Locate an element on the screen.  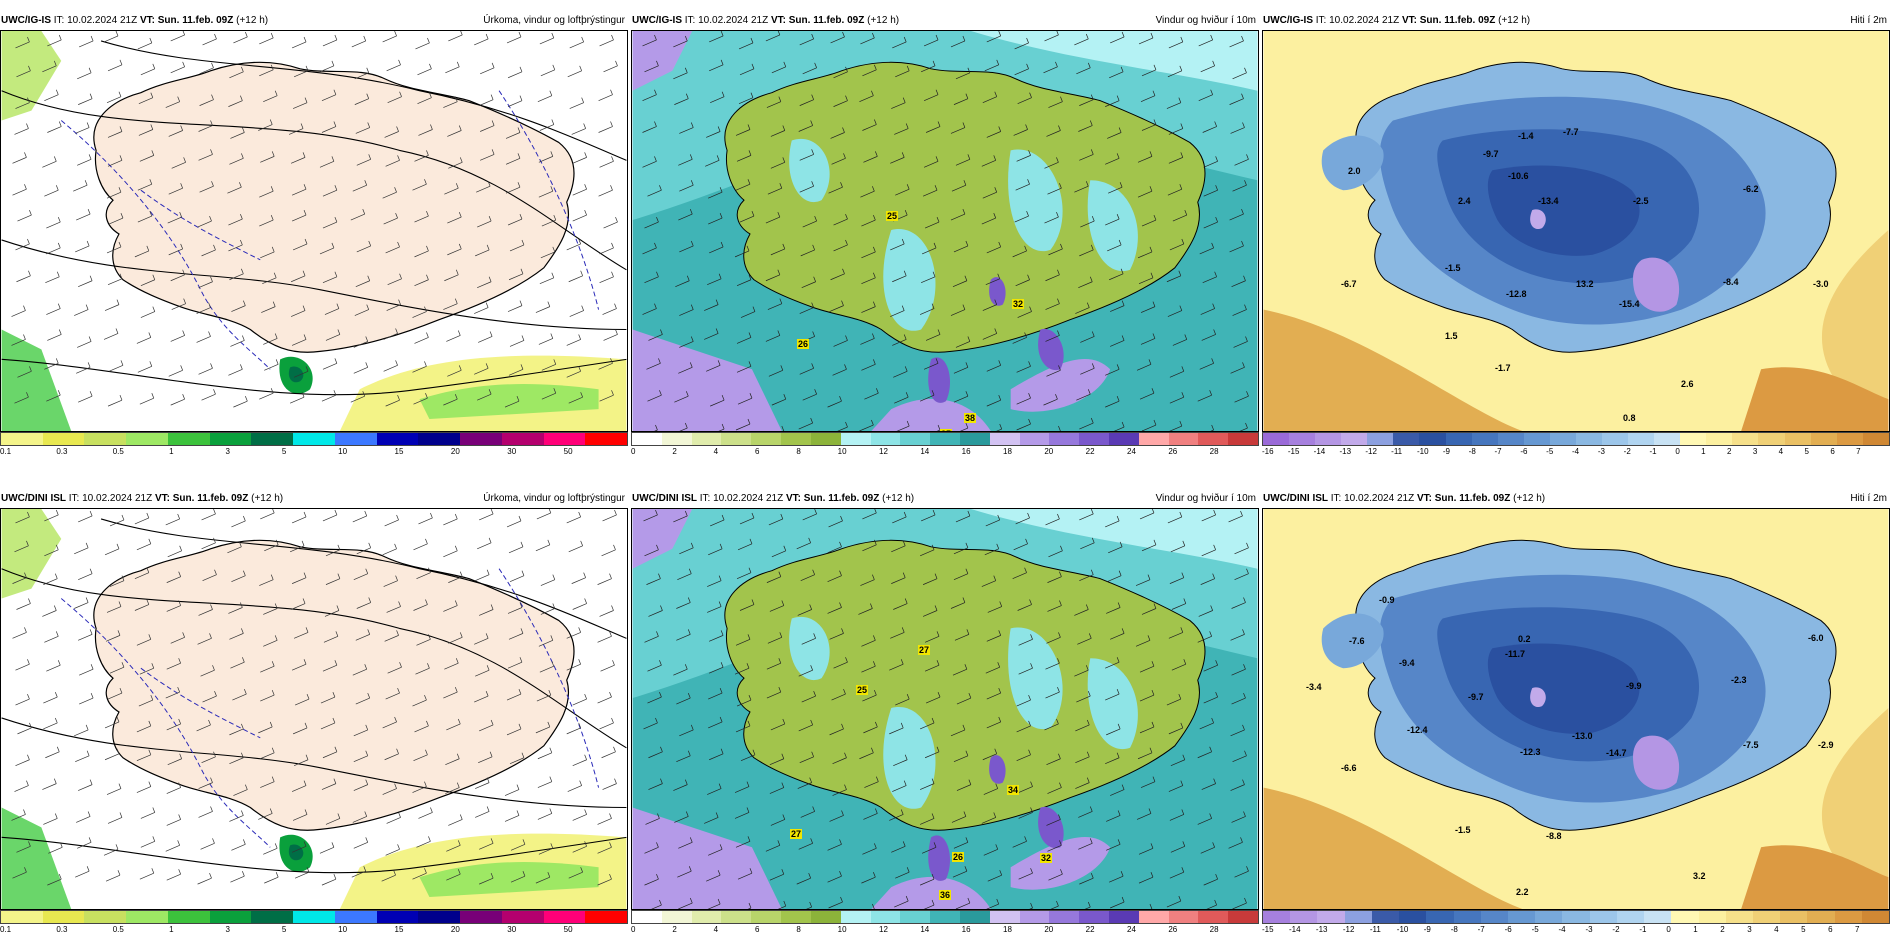
valid-time-label: VT: is located at coordinates (1409, 20).